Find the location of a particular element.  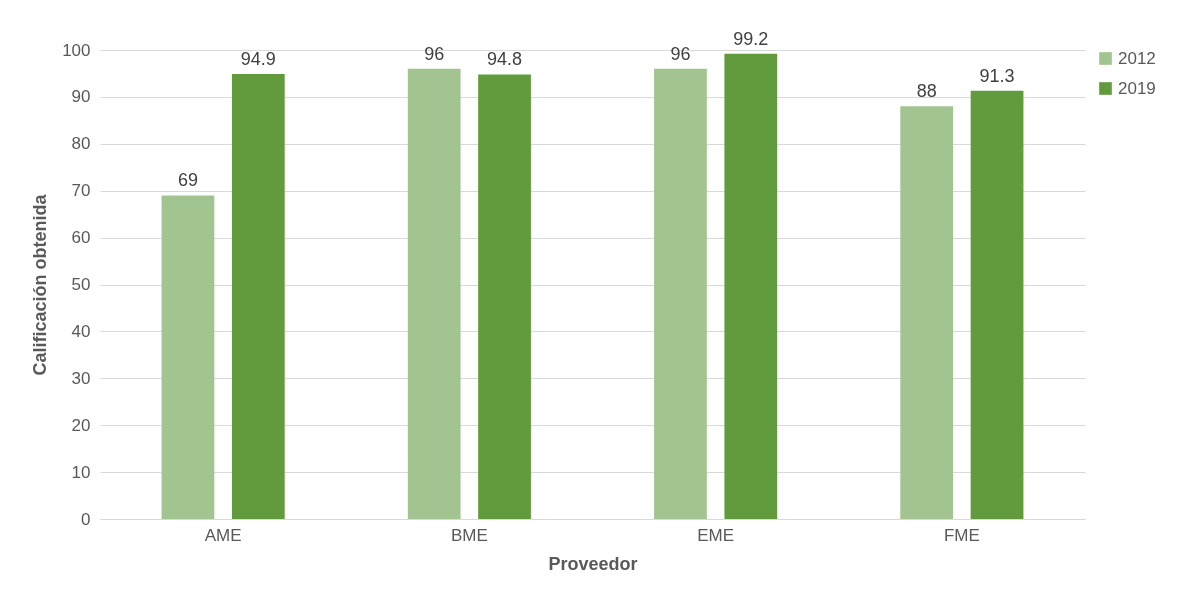

y-tick-label: 10 is located at coordinates (81, 472).